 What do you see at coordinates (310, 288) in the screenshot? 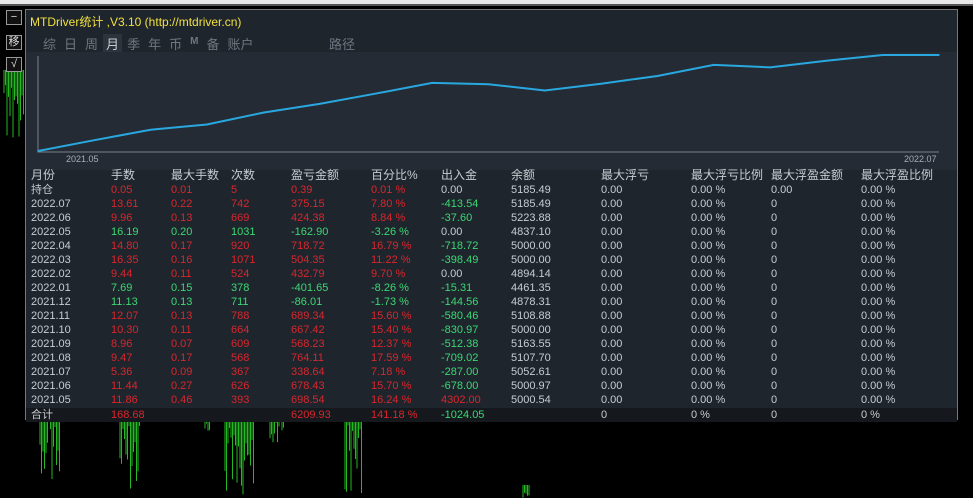
I see `cell-4: -401.65` at bounding box center [310, 288].